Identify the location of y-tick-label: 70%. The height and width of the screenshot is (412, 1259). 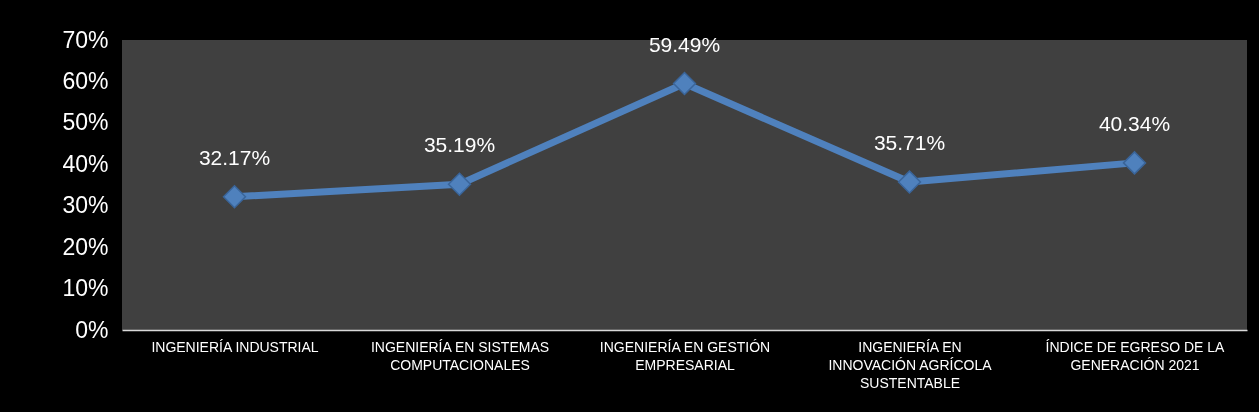
(85, 39).